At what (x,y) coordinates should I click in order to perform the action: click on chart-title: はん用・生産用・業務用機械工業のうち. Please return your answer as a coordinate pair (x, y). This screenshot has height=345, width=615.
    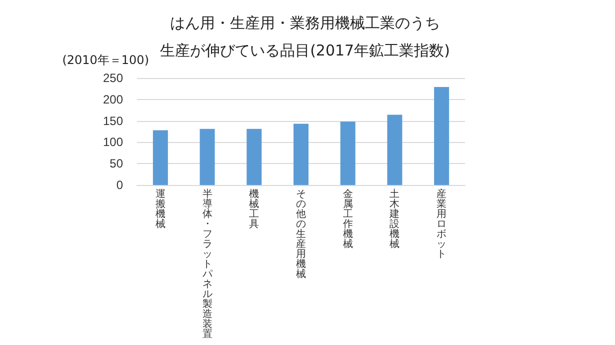
    Looking at the image, I should click on (305, 23).